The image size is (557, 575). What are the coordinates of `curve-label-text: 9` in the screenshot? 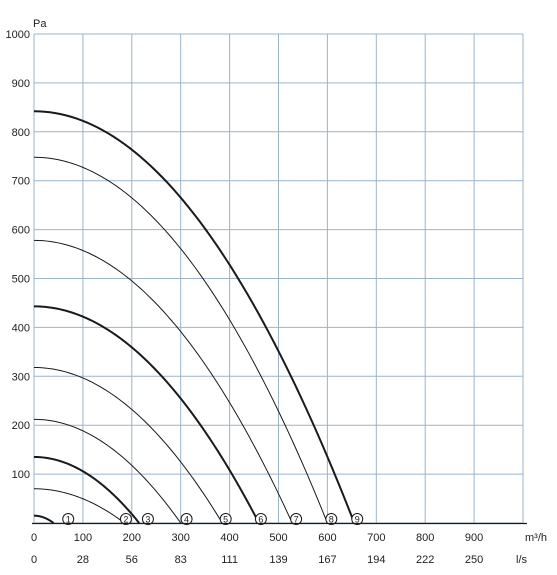 It's located at (357, 520).